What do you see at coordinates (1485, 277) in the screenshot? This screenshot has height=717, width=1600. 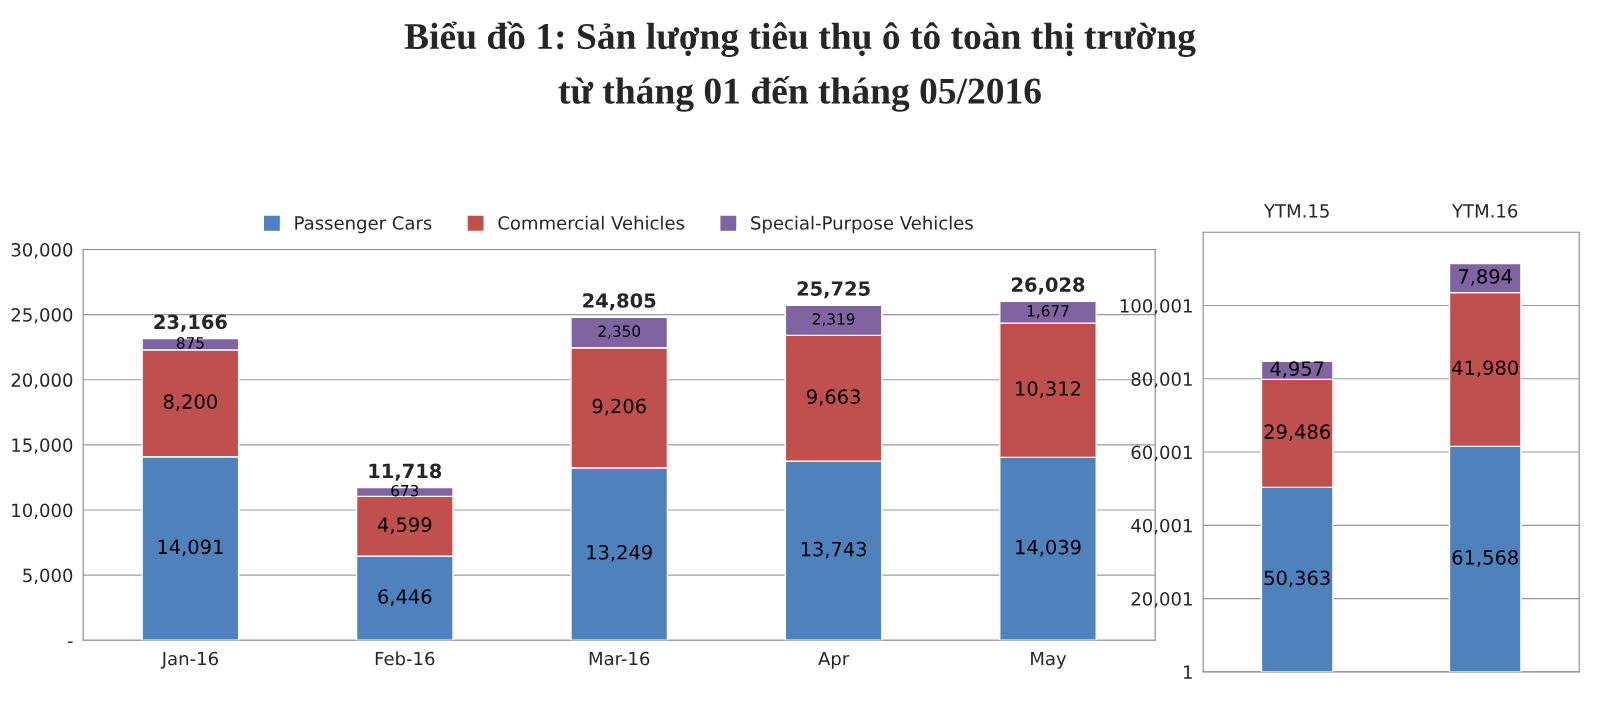 I see `data-label: 7,894` at bounding box center [1485, 277].